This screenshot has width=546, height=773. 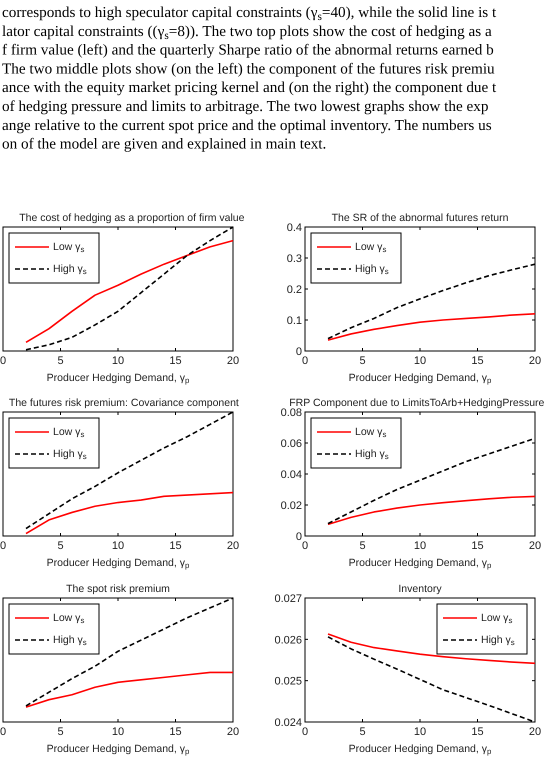 I want to click on chart-title: FRP Component due to LimitsToArb+HedgingPressure, so click(x=417, y=403).